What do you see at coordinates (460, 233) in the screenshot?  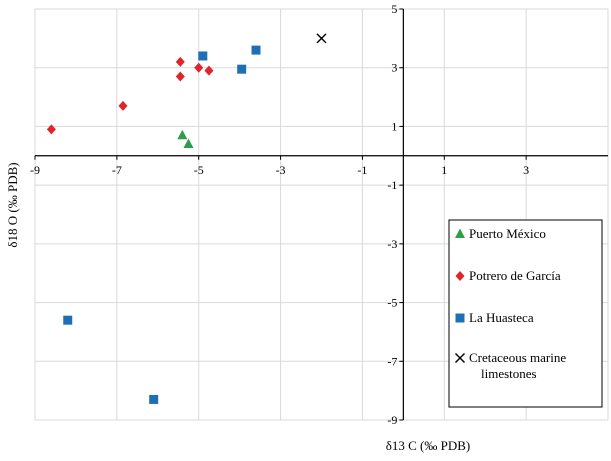 I see `legend-marker-triangle` at bounding box center [460, 233].